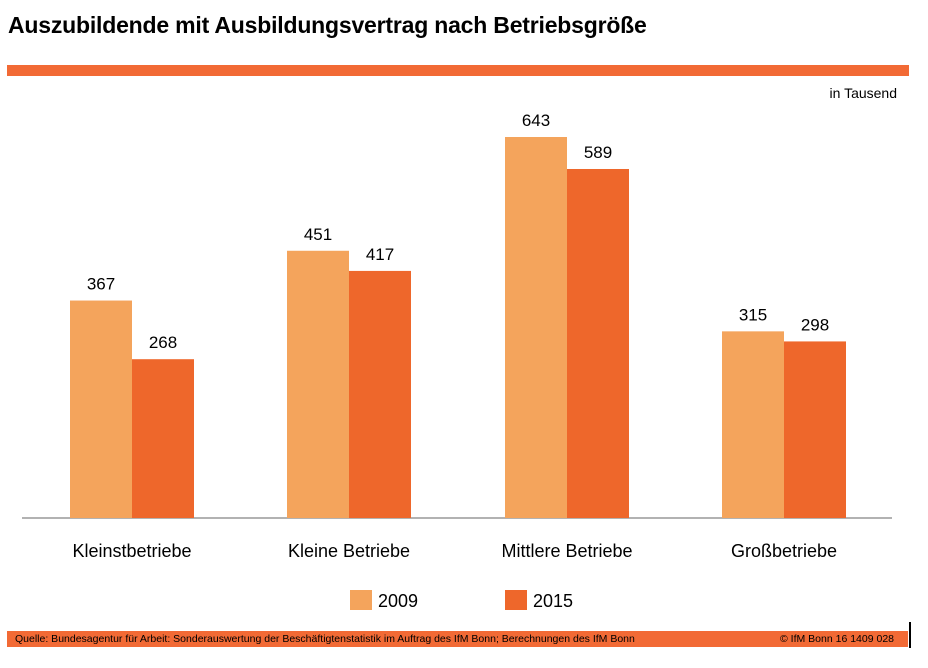 This screenshot has width=928, height=668. Describe the element at coordinates (101, 284) in the screenshot. I see `data-label: 367` at that location.